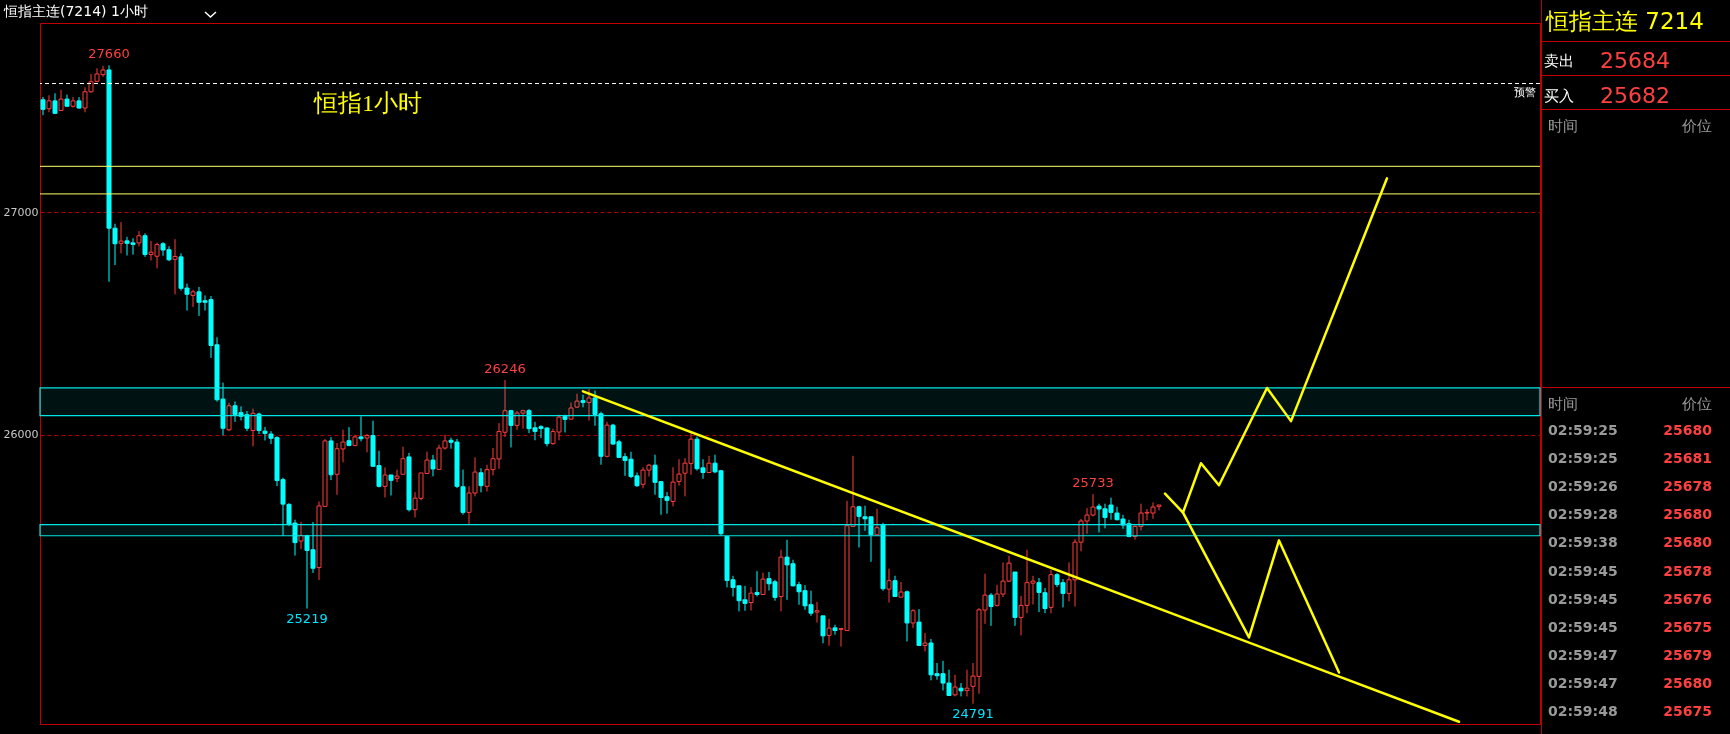 This screenshot has height=734, width=1730. What do you see at coordinates (1687, 458) in the screenshot?
I see `text: 25681` at bounding box center [1687, 458].